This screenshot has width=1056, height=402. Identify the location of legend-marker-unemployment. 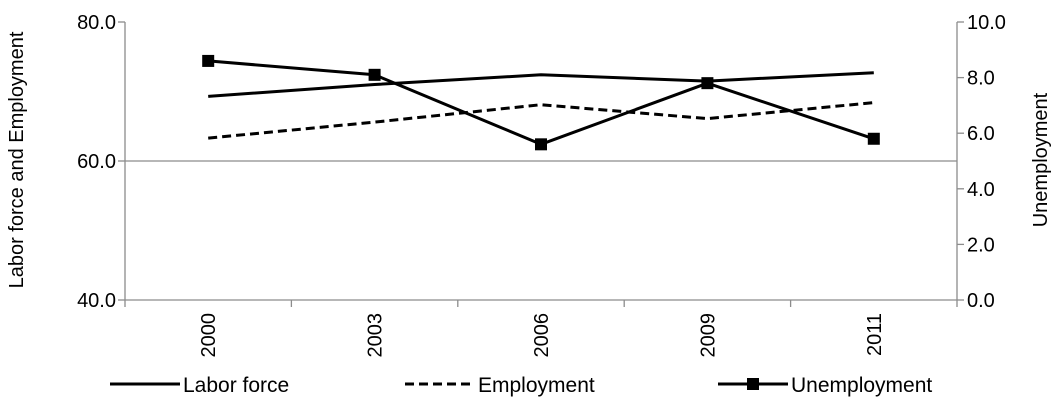
(753, 384).